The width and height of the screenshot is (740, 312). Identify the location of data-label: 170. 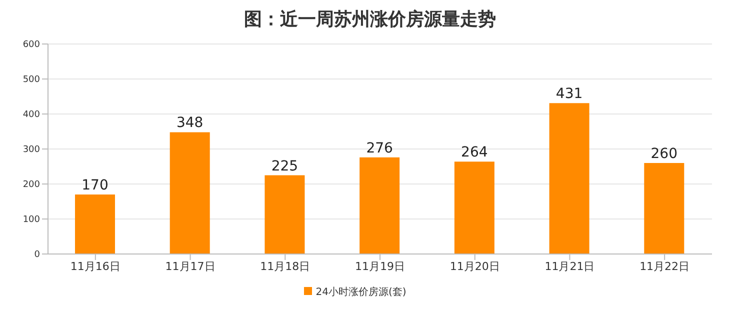
(95, 186).